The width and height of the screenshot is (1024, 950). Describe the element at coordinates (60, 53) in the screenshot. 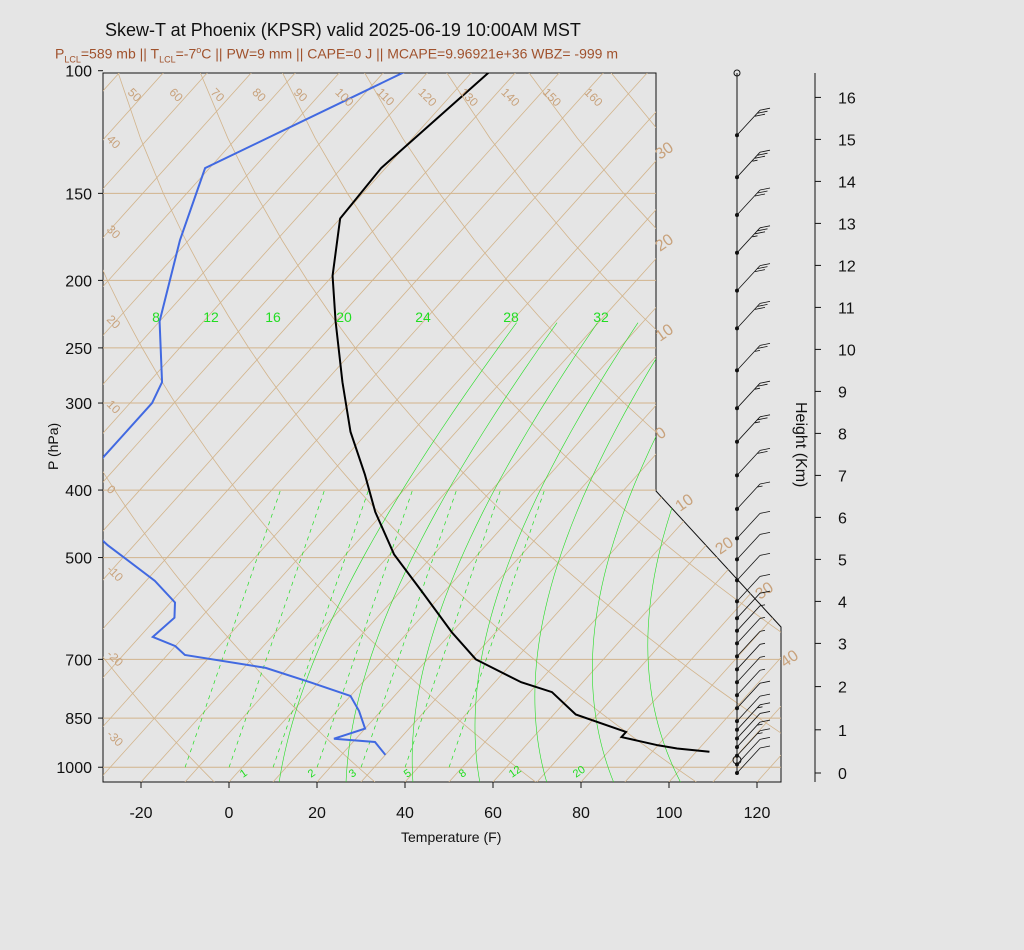

I see `plcl-label: P` at that location.